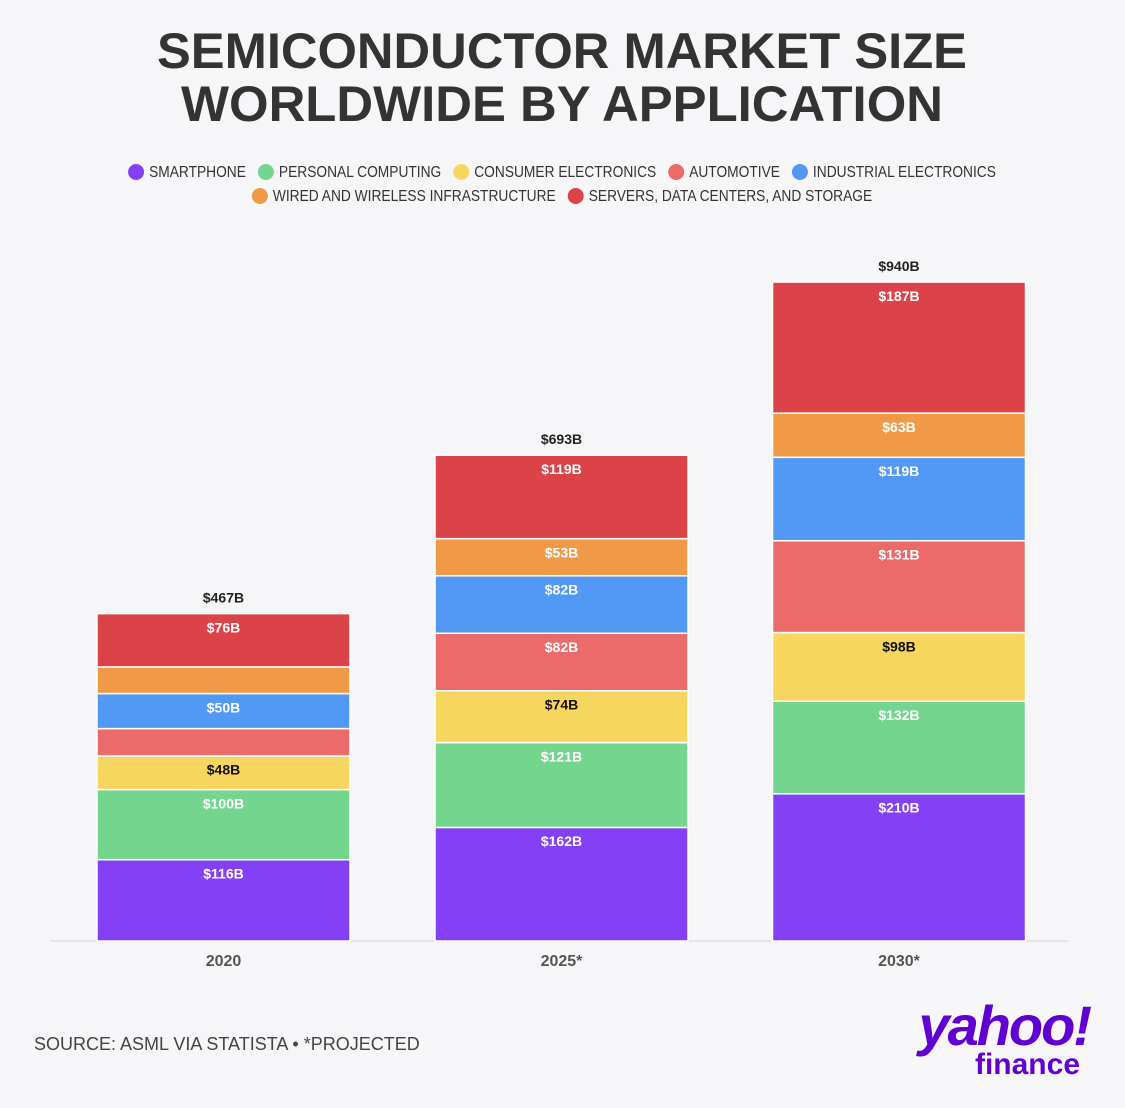 The image size is (1125, 1108). What do you see at coordinates (227, 1044) in the screenshot?
I see `source-note: SOURCE: ASML VIA STATISTA • *PROJECTED` at bounding box center [227, 1044].